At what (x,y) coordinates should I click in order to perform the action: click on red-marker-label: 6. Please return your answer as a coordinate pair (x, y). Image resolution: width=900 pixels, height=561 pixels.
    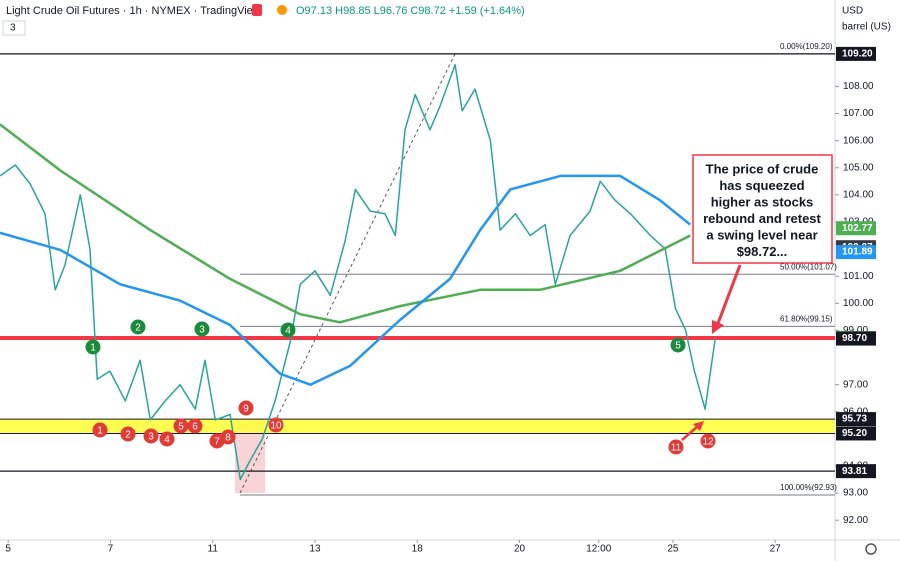
    Looking at the image, I should click on (195, 427).